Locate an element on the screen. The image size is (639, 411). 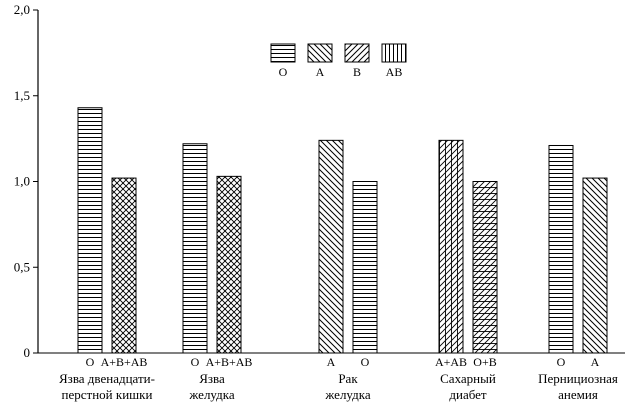
group-label: Язва is located at coordinates (212, 378).